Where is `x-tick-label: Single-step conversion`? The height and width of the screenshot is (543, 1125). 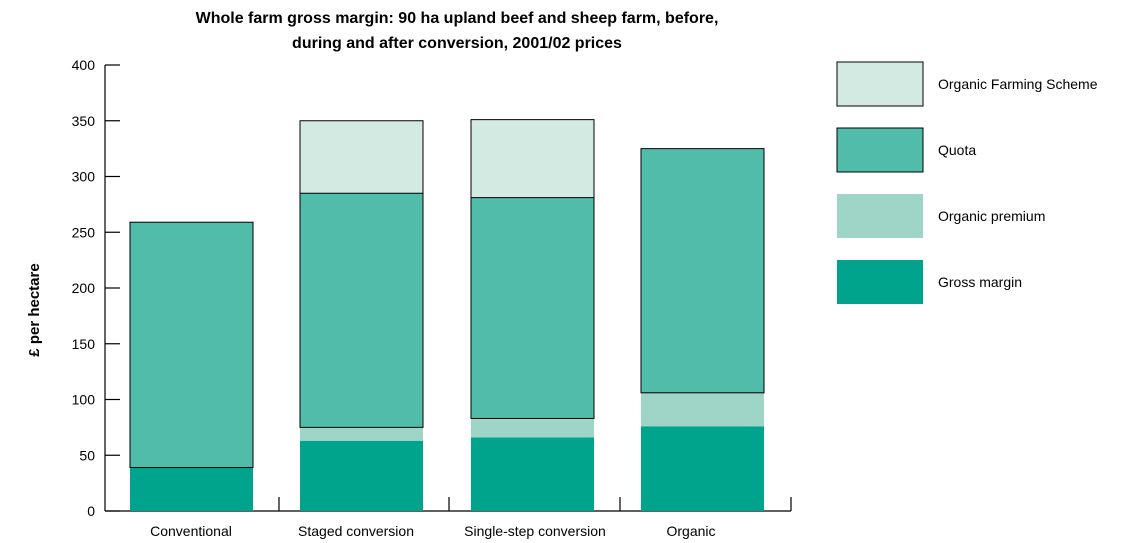 x-tick-label: Single-step conversion is located at coordinates (535, 531).